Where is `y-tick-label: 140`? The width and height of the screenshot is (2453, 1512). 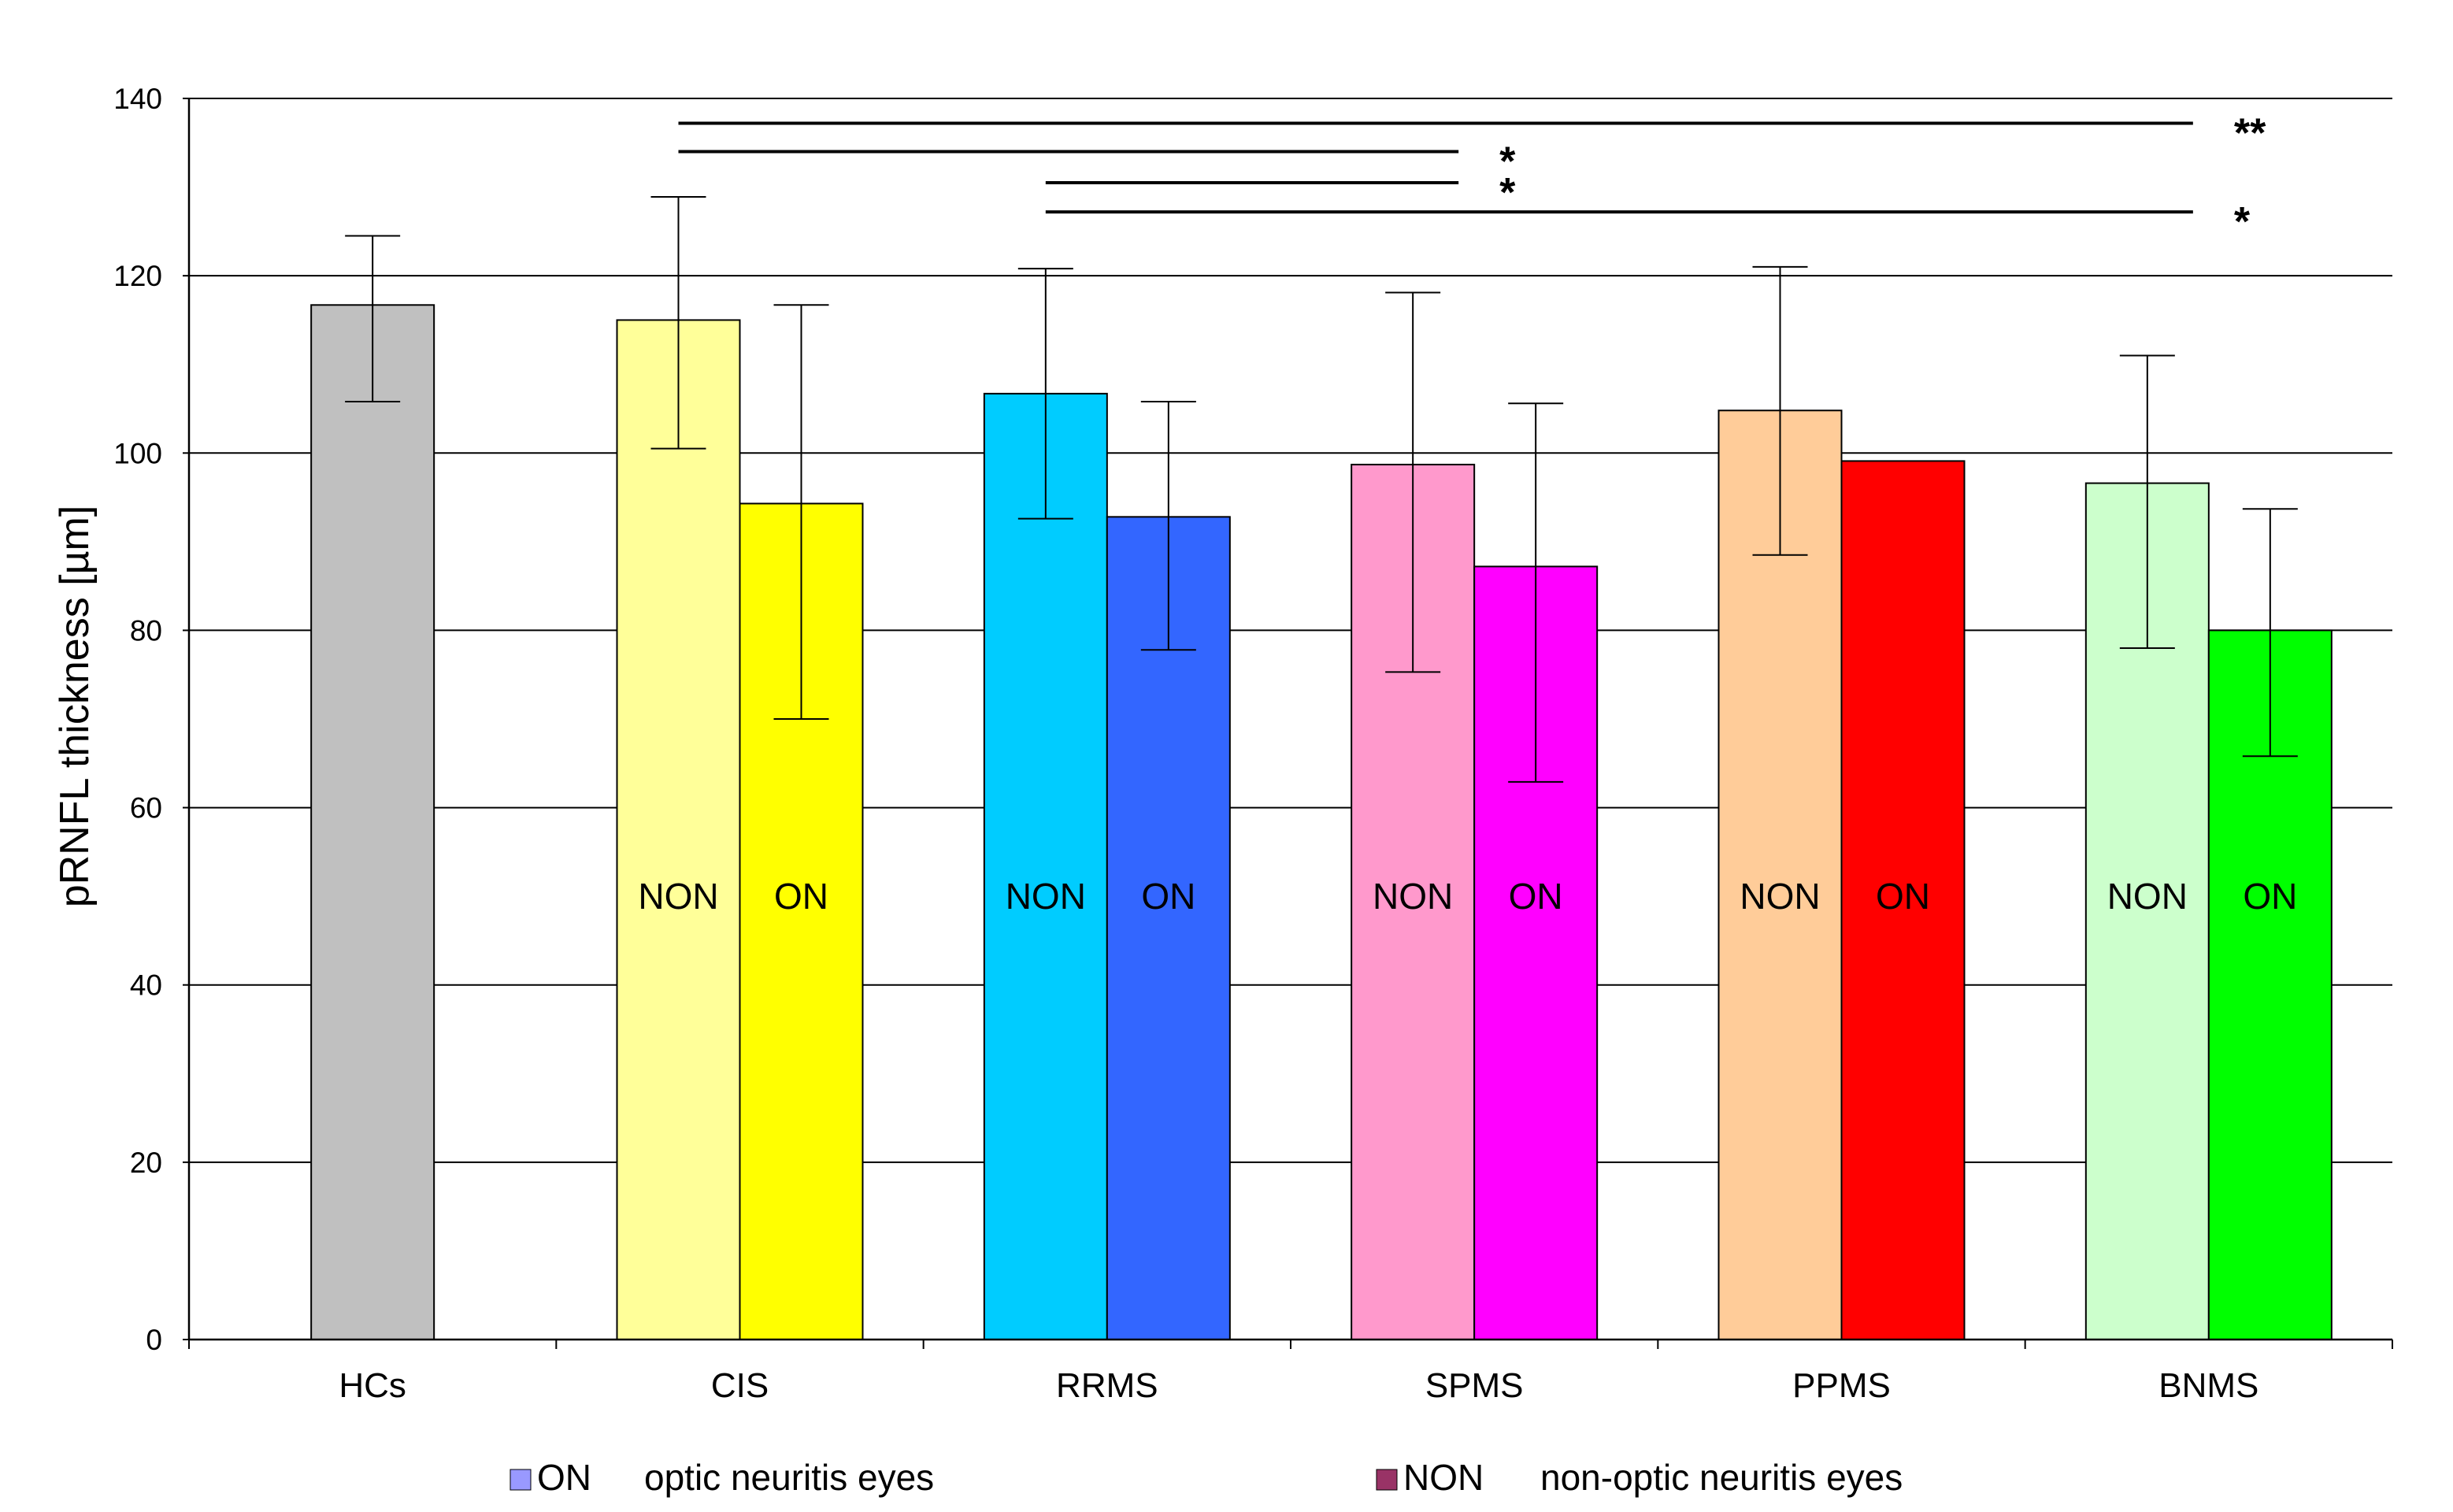 y-tick-label: 140 is located at coordinates (138, 99).